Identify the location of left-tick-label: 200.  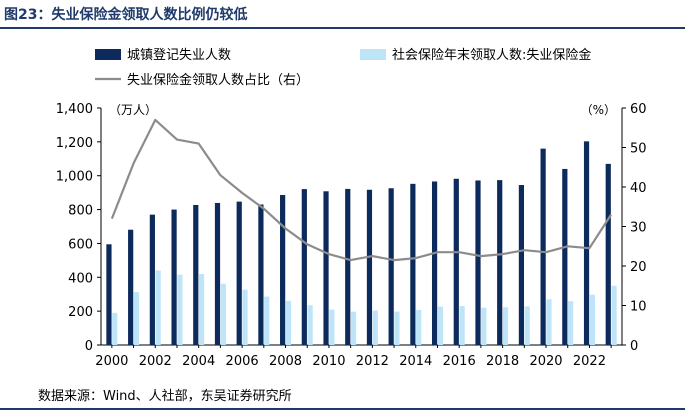
(80, 312).